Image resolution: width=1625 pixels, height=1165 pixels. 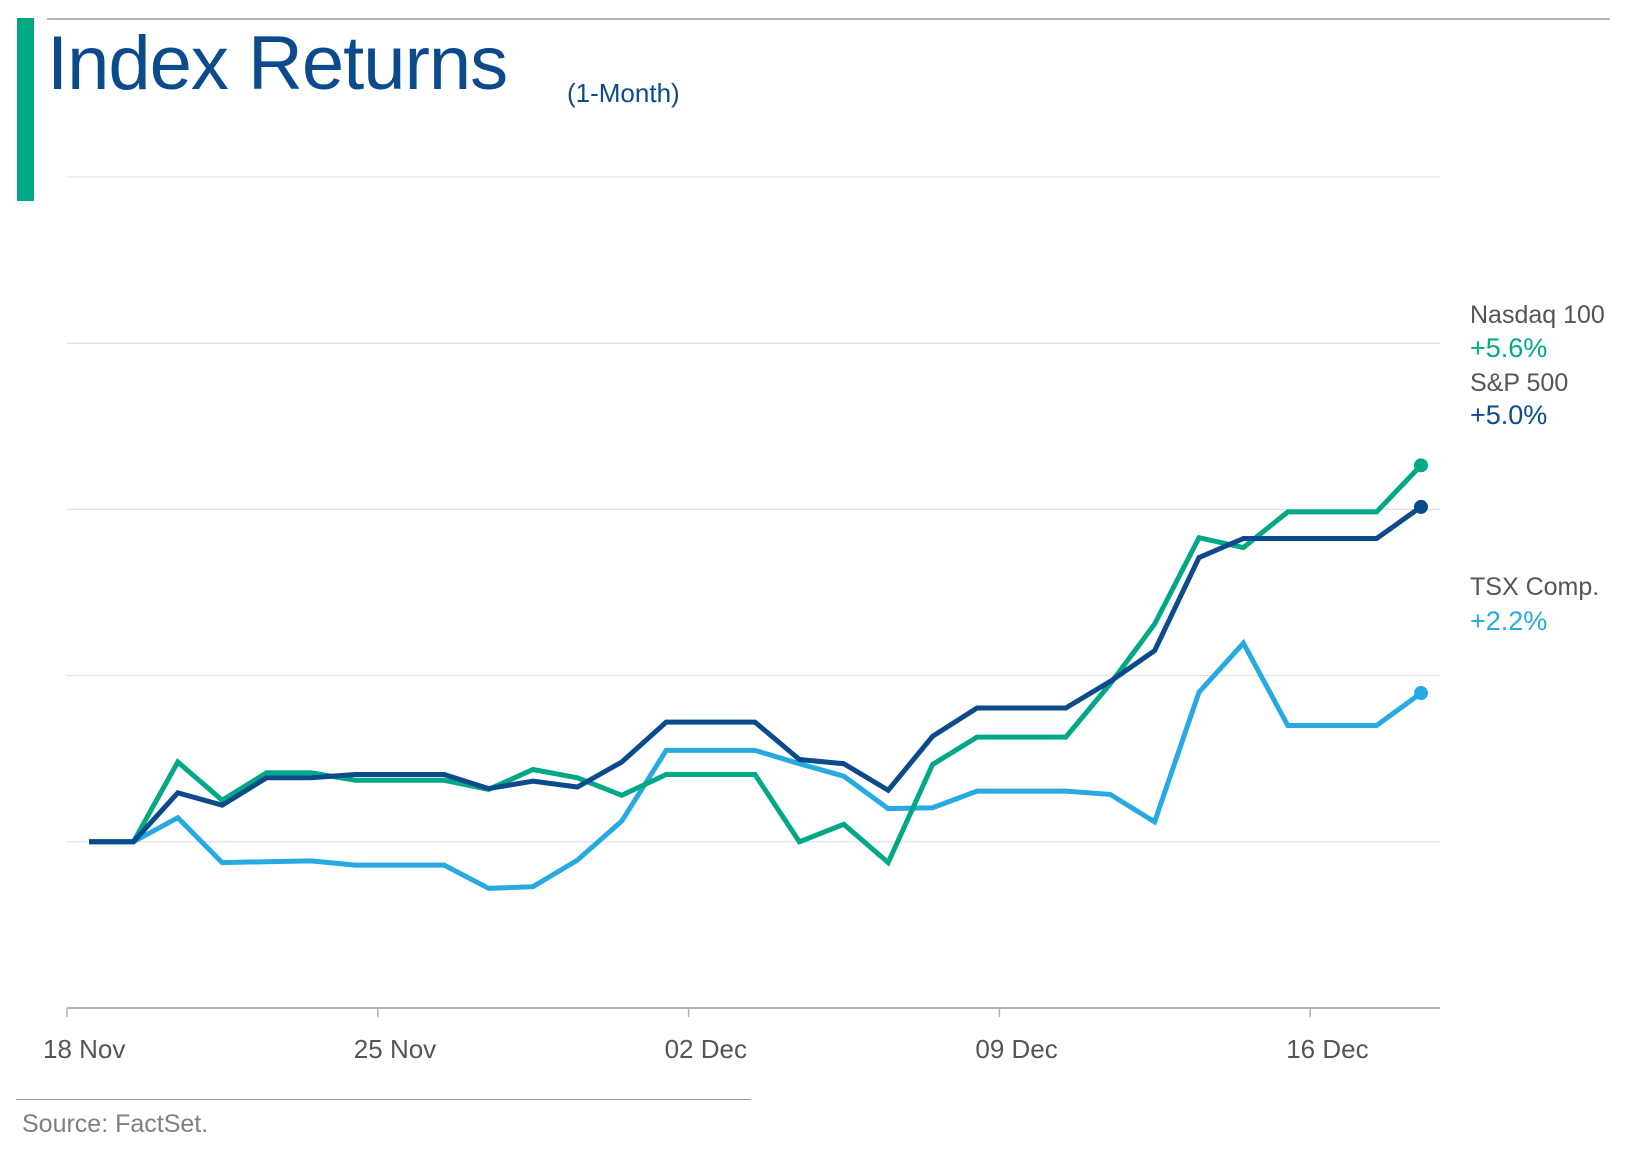 I want to click on end-dot-sp500, so click(x=1421, y=506).